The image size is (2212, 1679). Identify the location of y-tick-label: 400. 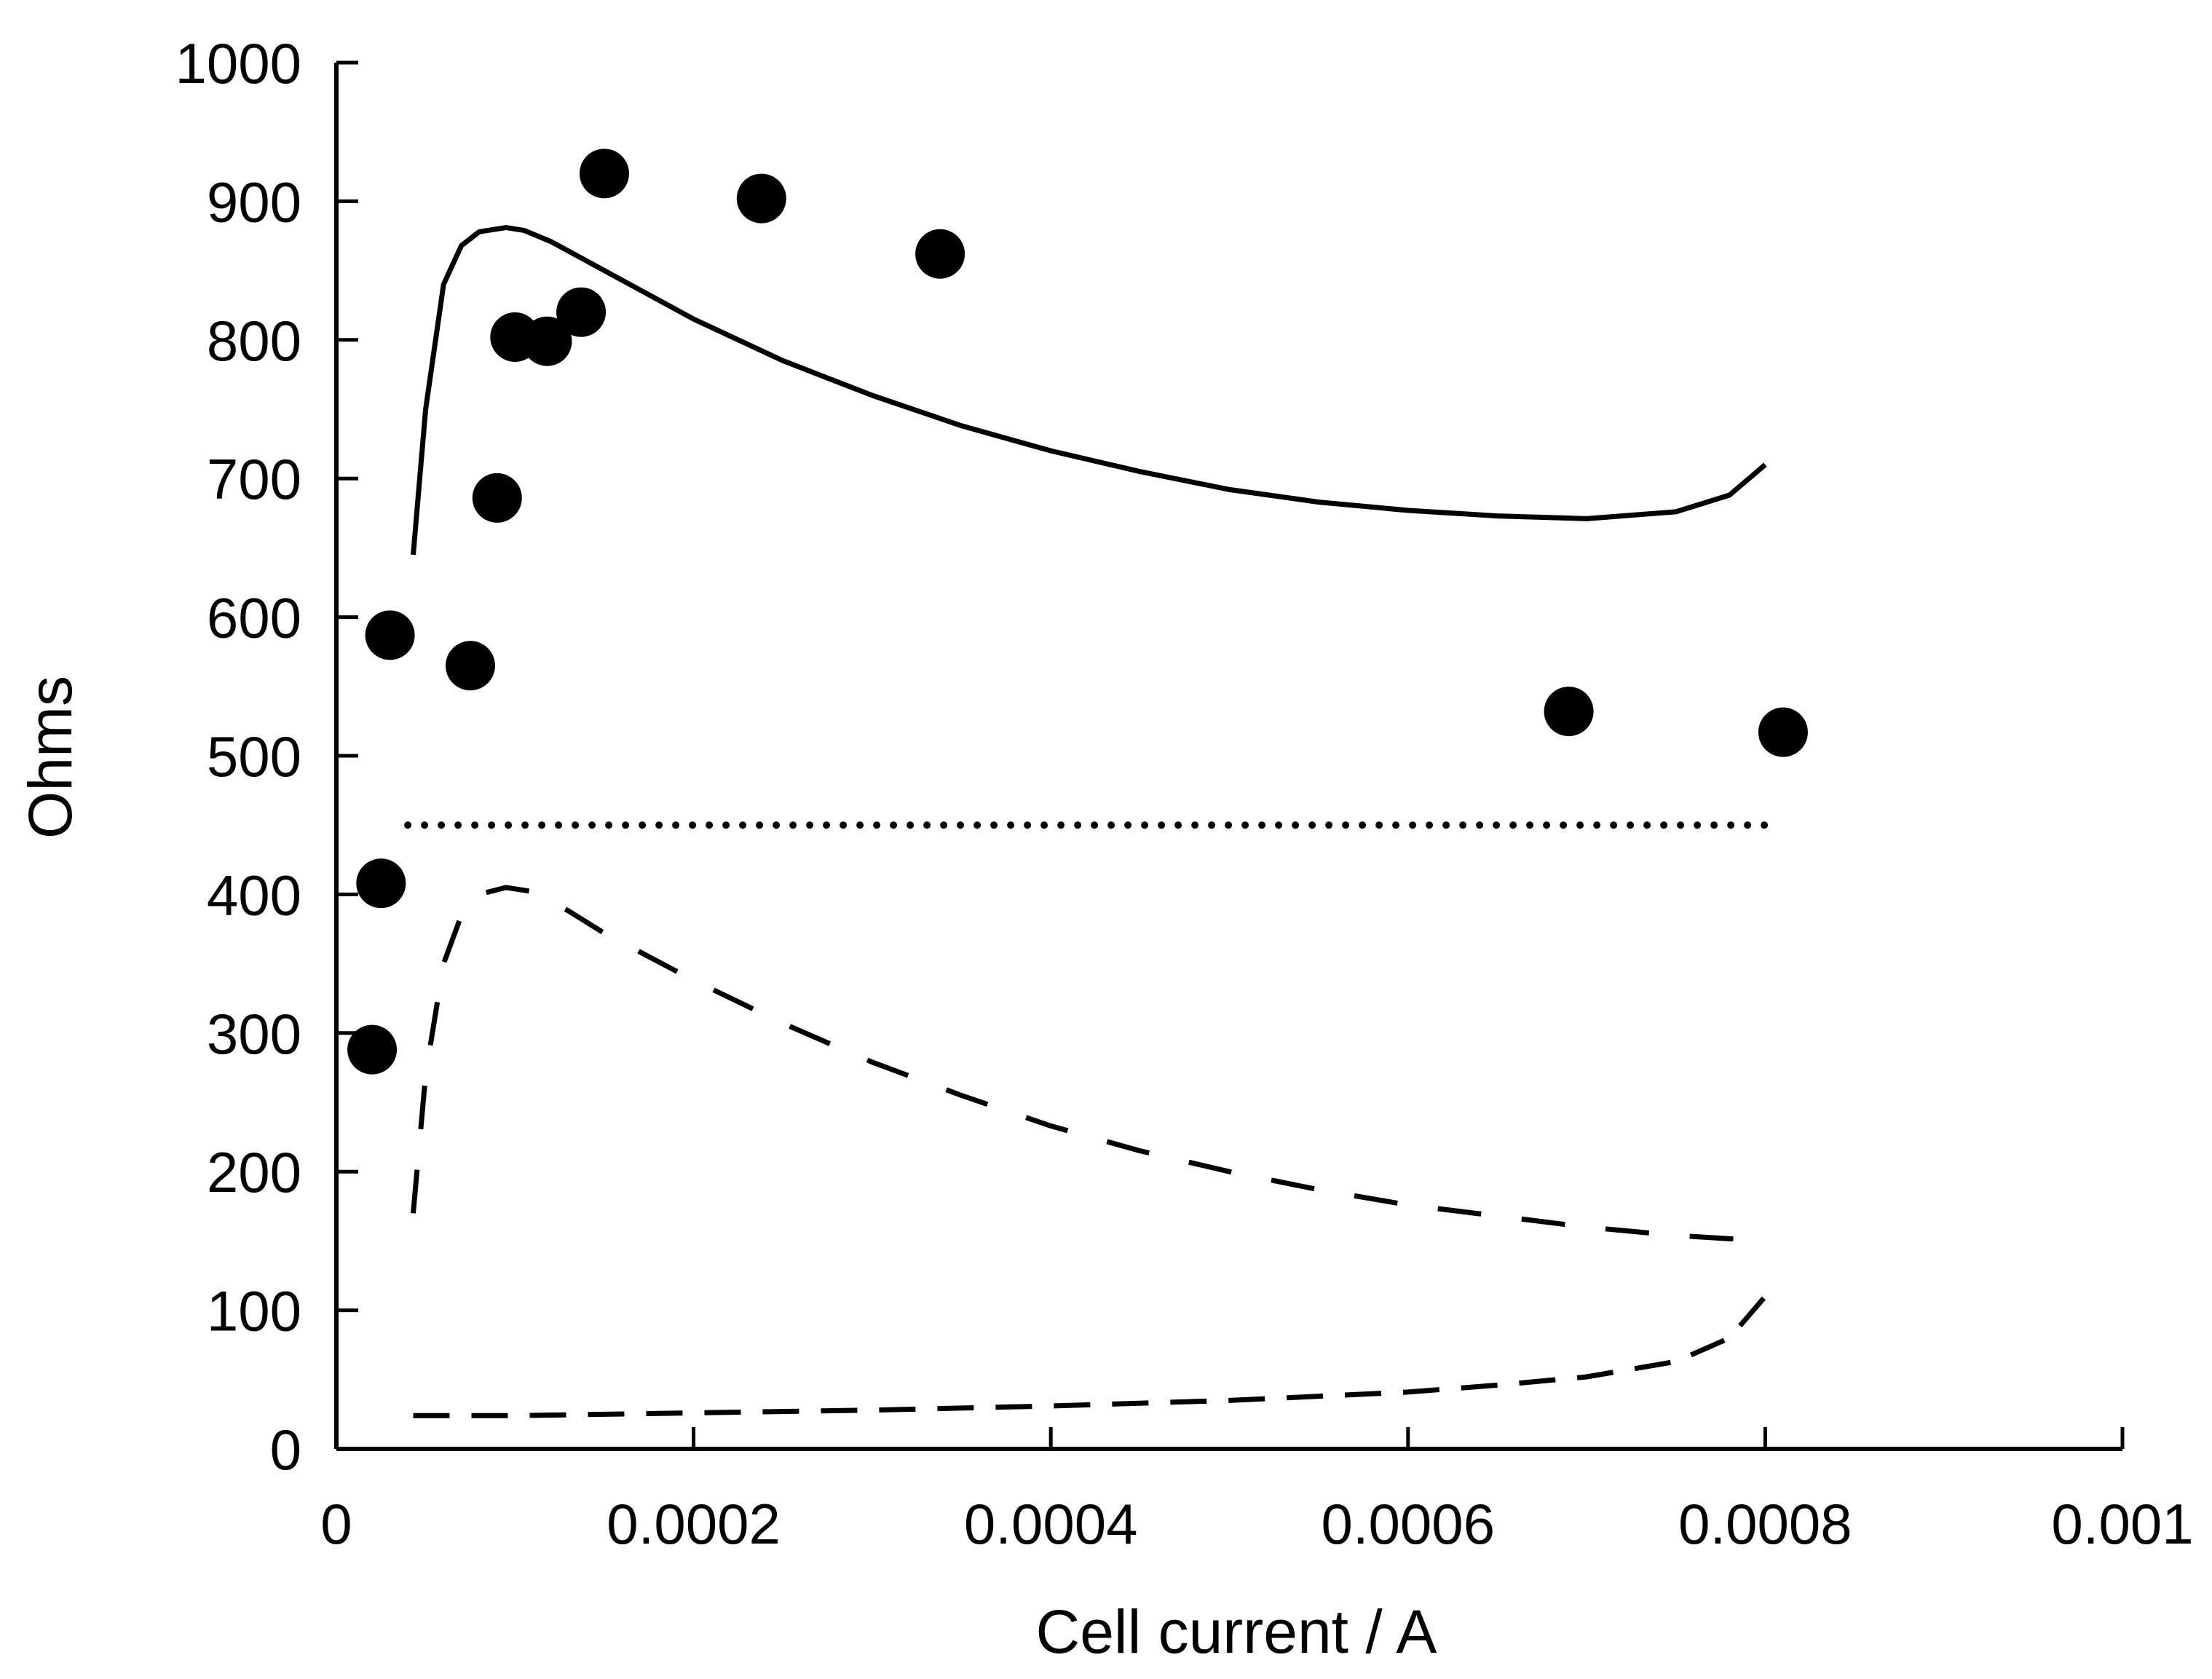
(254, 895).